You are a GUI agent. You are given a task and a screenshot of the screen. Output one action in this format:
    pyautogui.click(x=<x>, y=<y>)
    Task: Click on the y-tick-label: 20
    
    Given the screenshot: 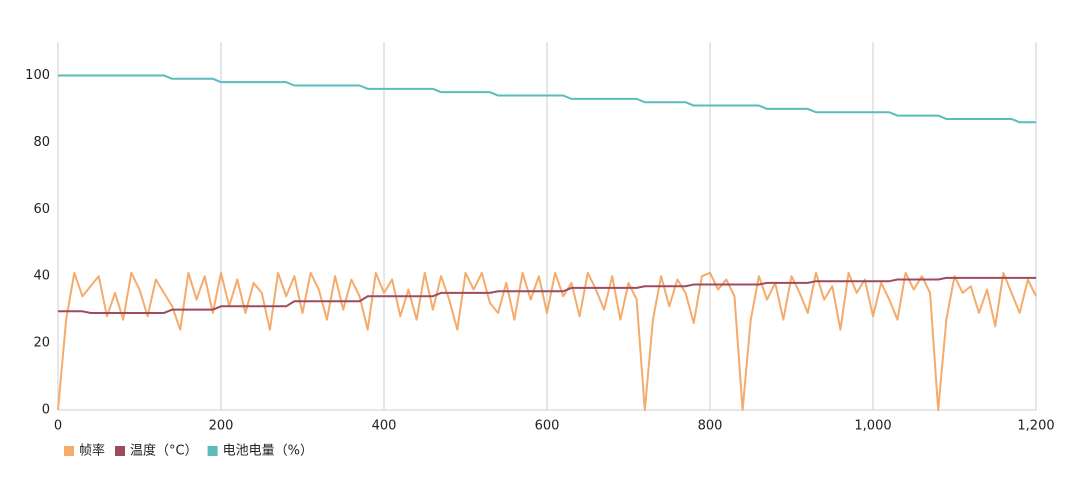 What is the action you would take?
    pyautogui.click(x=41, y=343)
    